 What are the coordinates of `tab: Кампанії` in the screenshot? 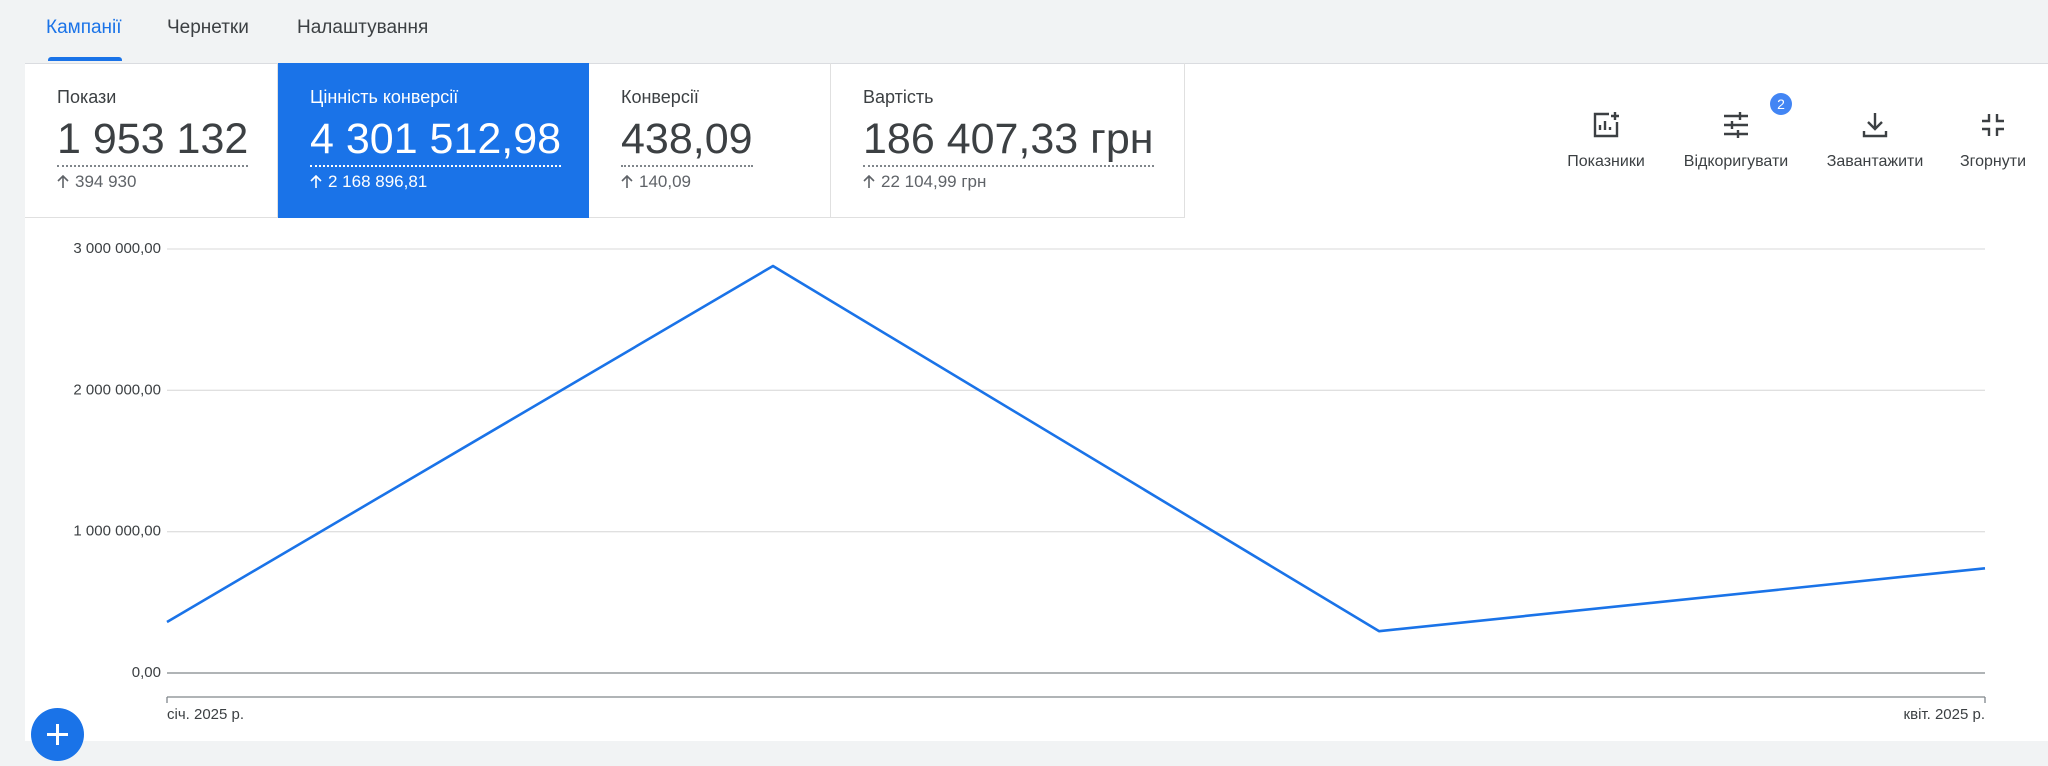 It's located at (84, 27).